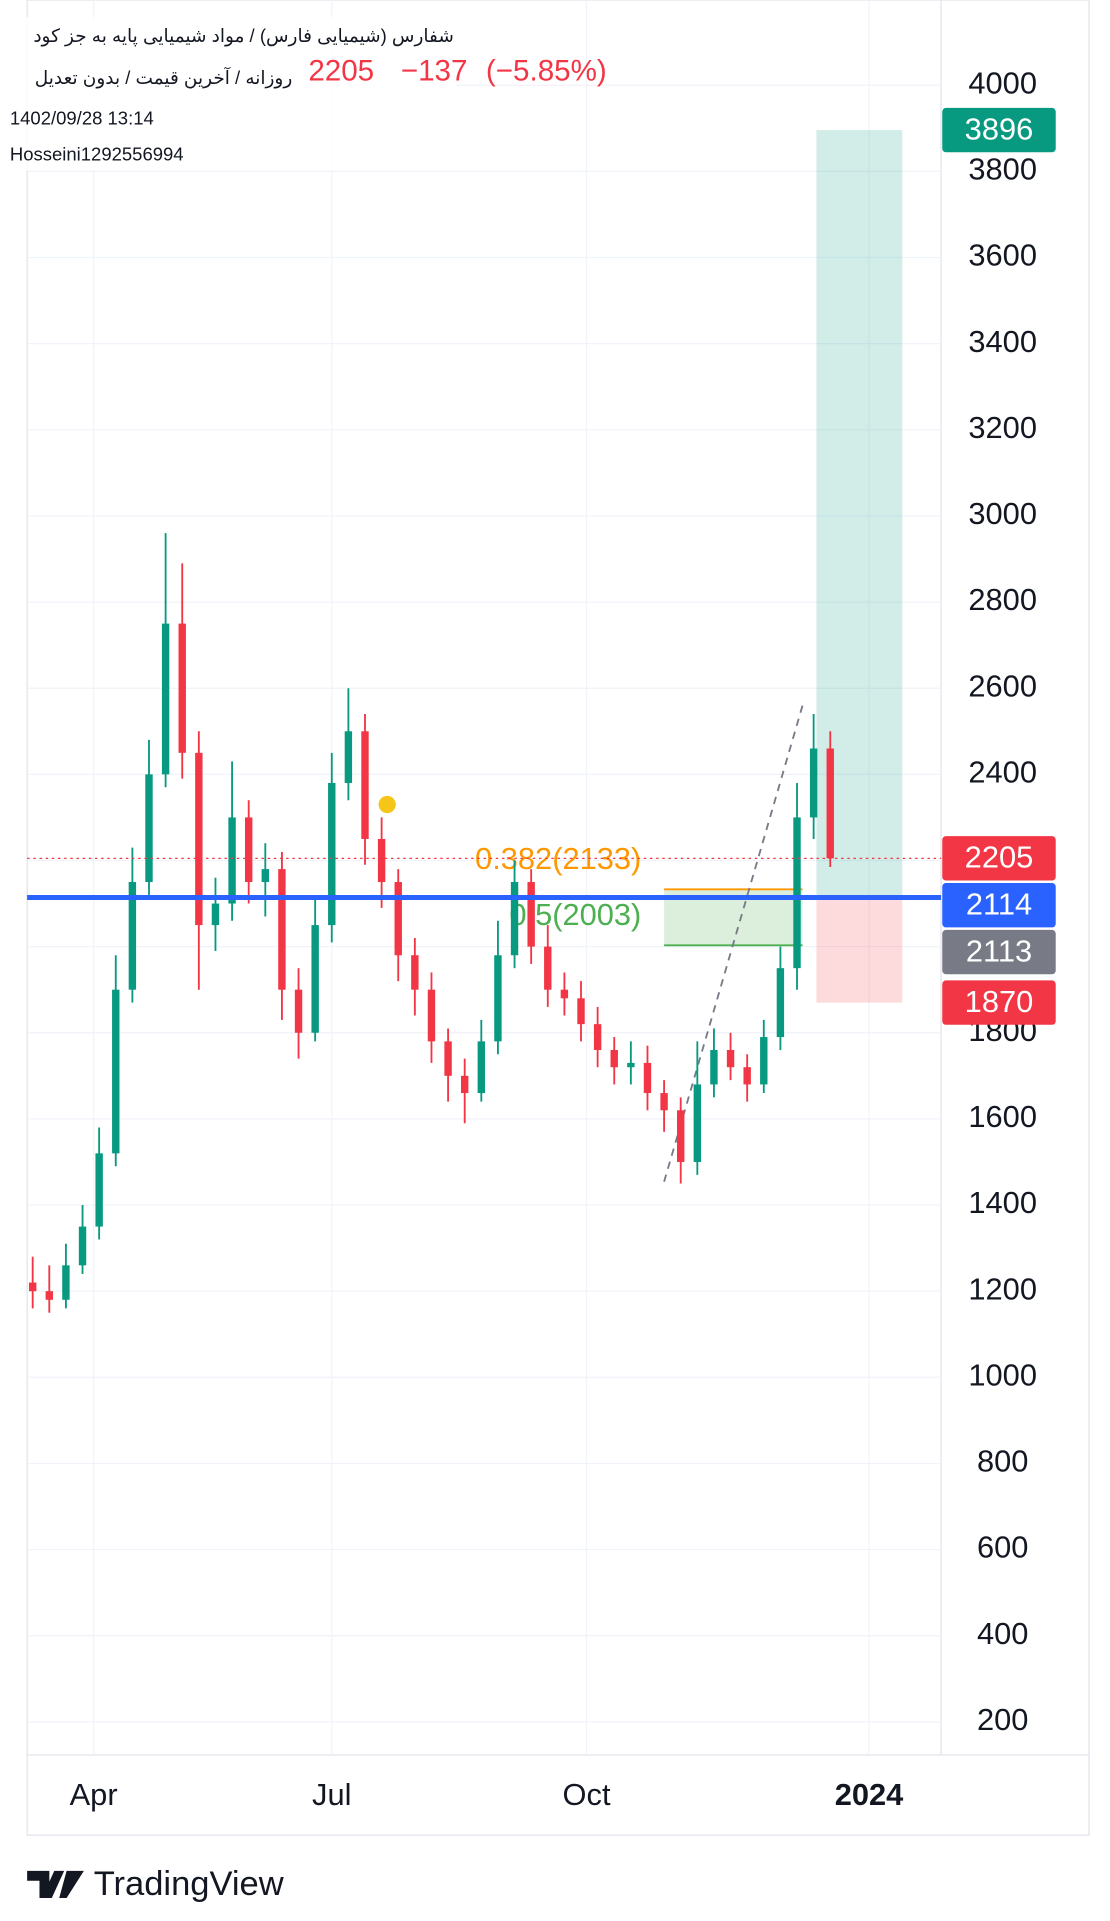  I want to click on x-tick-label: Jul, so click(331, 1794).